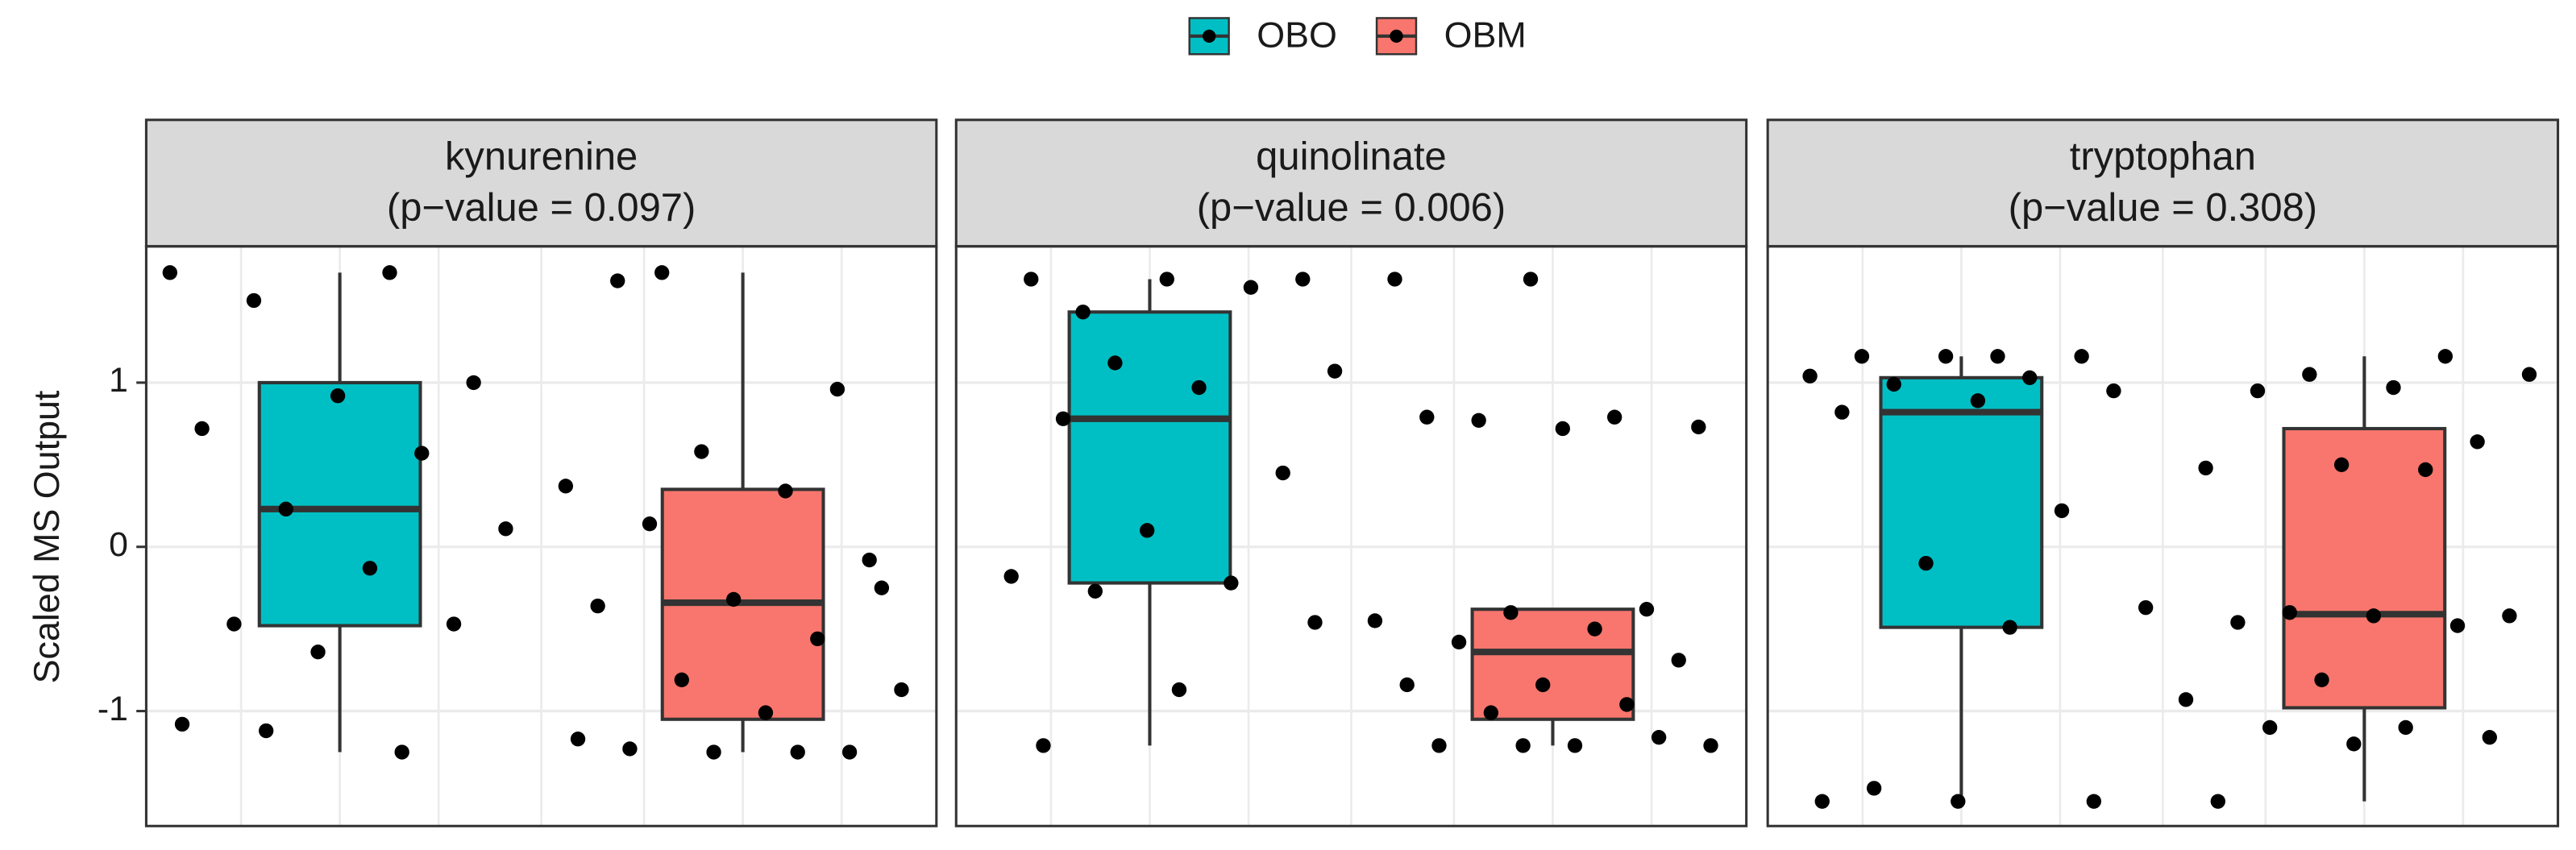 This screenshot has width=2576, height=850. I want to click on strip-title: kynurenine, so click(541, 157).